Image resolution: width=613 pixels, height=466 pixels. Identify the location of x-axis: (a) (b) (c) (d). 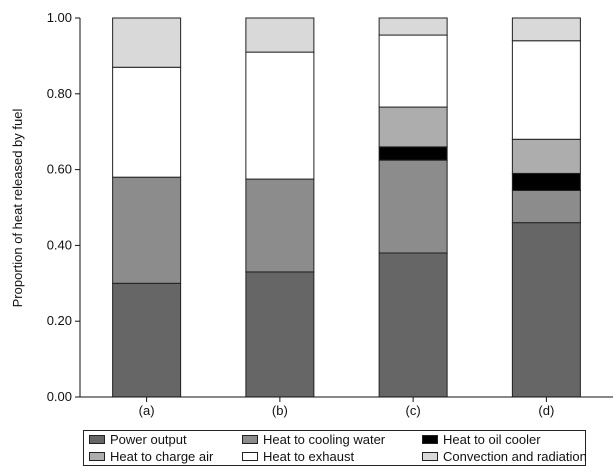
(346, 407).